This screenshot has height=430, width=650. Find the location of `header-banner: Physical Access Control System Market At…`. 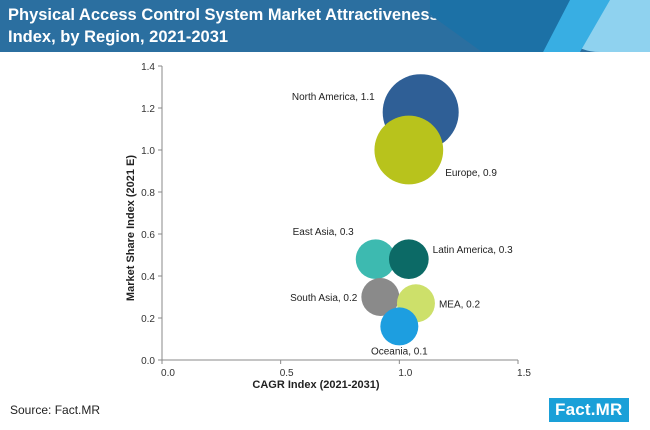

header-banner: Physical Access Control System Market At… is located at coordinates (325, 26).